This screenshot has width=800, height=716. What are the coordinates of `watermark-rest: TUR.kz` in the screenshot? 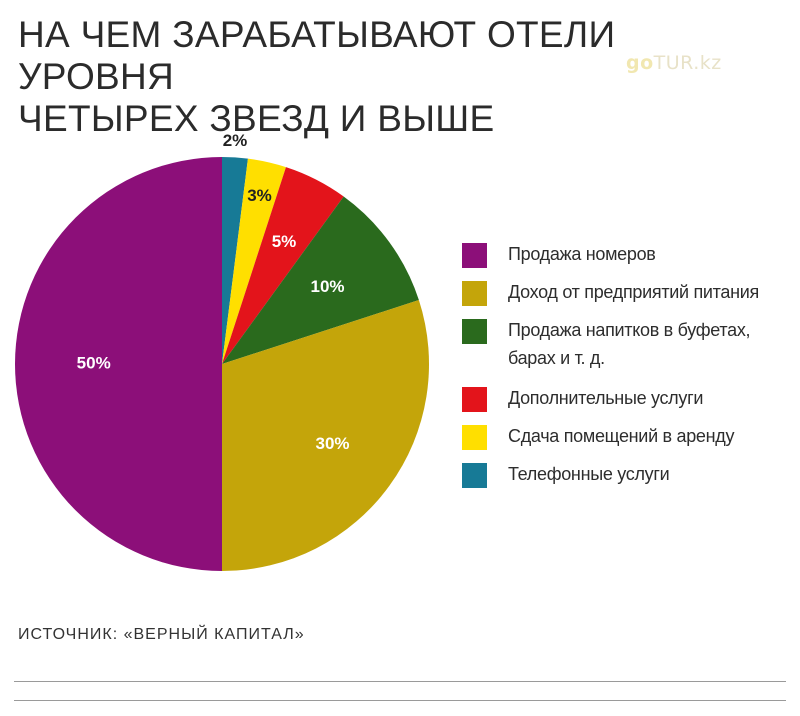 It's located at (687, 63).